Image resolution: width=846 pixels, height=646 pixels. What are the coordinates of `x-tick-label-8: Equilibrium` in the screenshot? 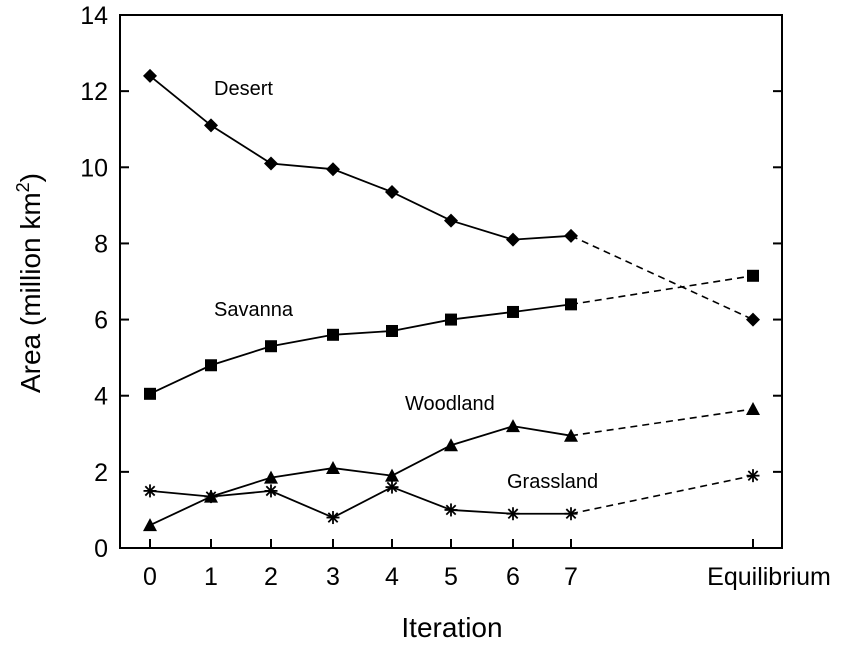 It's located at (769, 577).